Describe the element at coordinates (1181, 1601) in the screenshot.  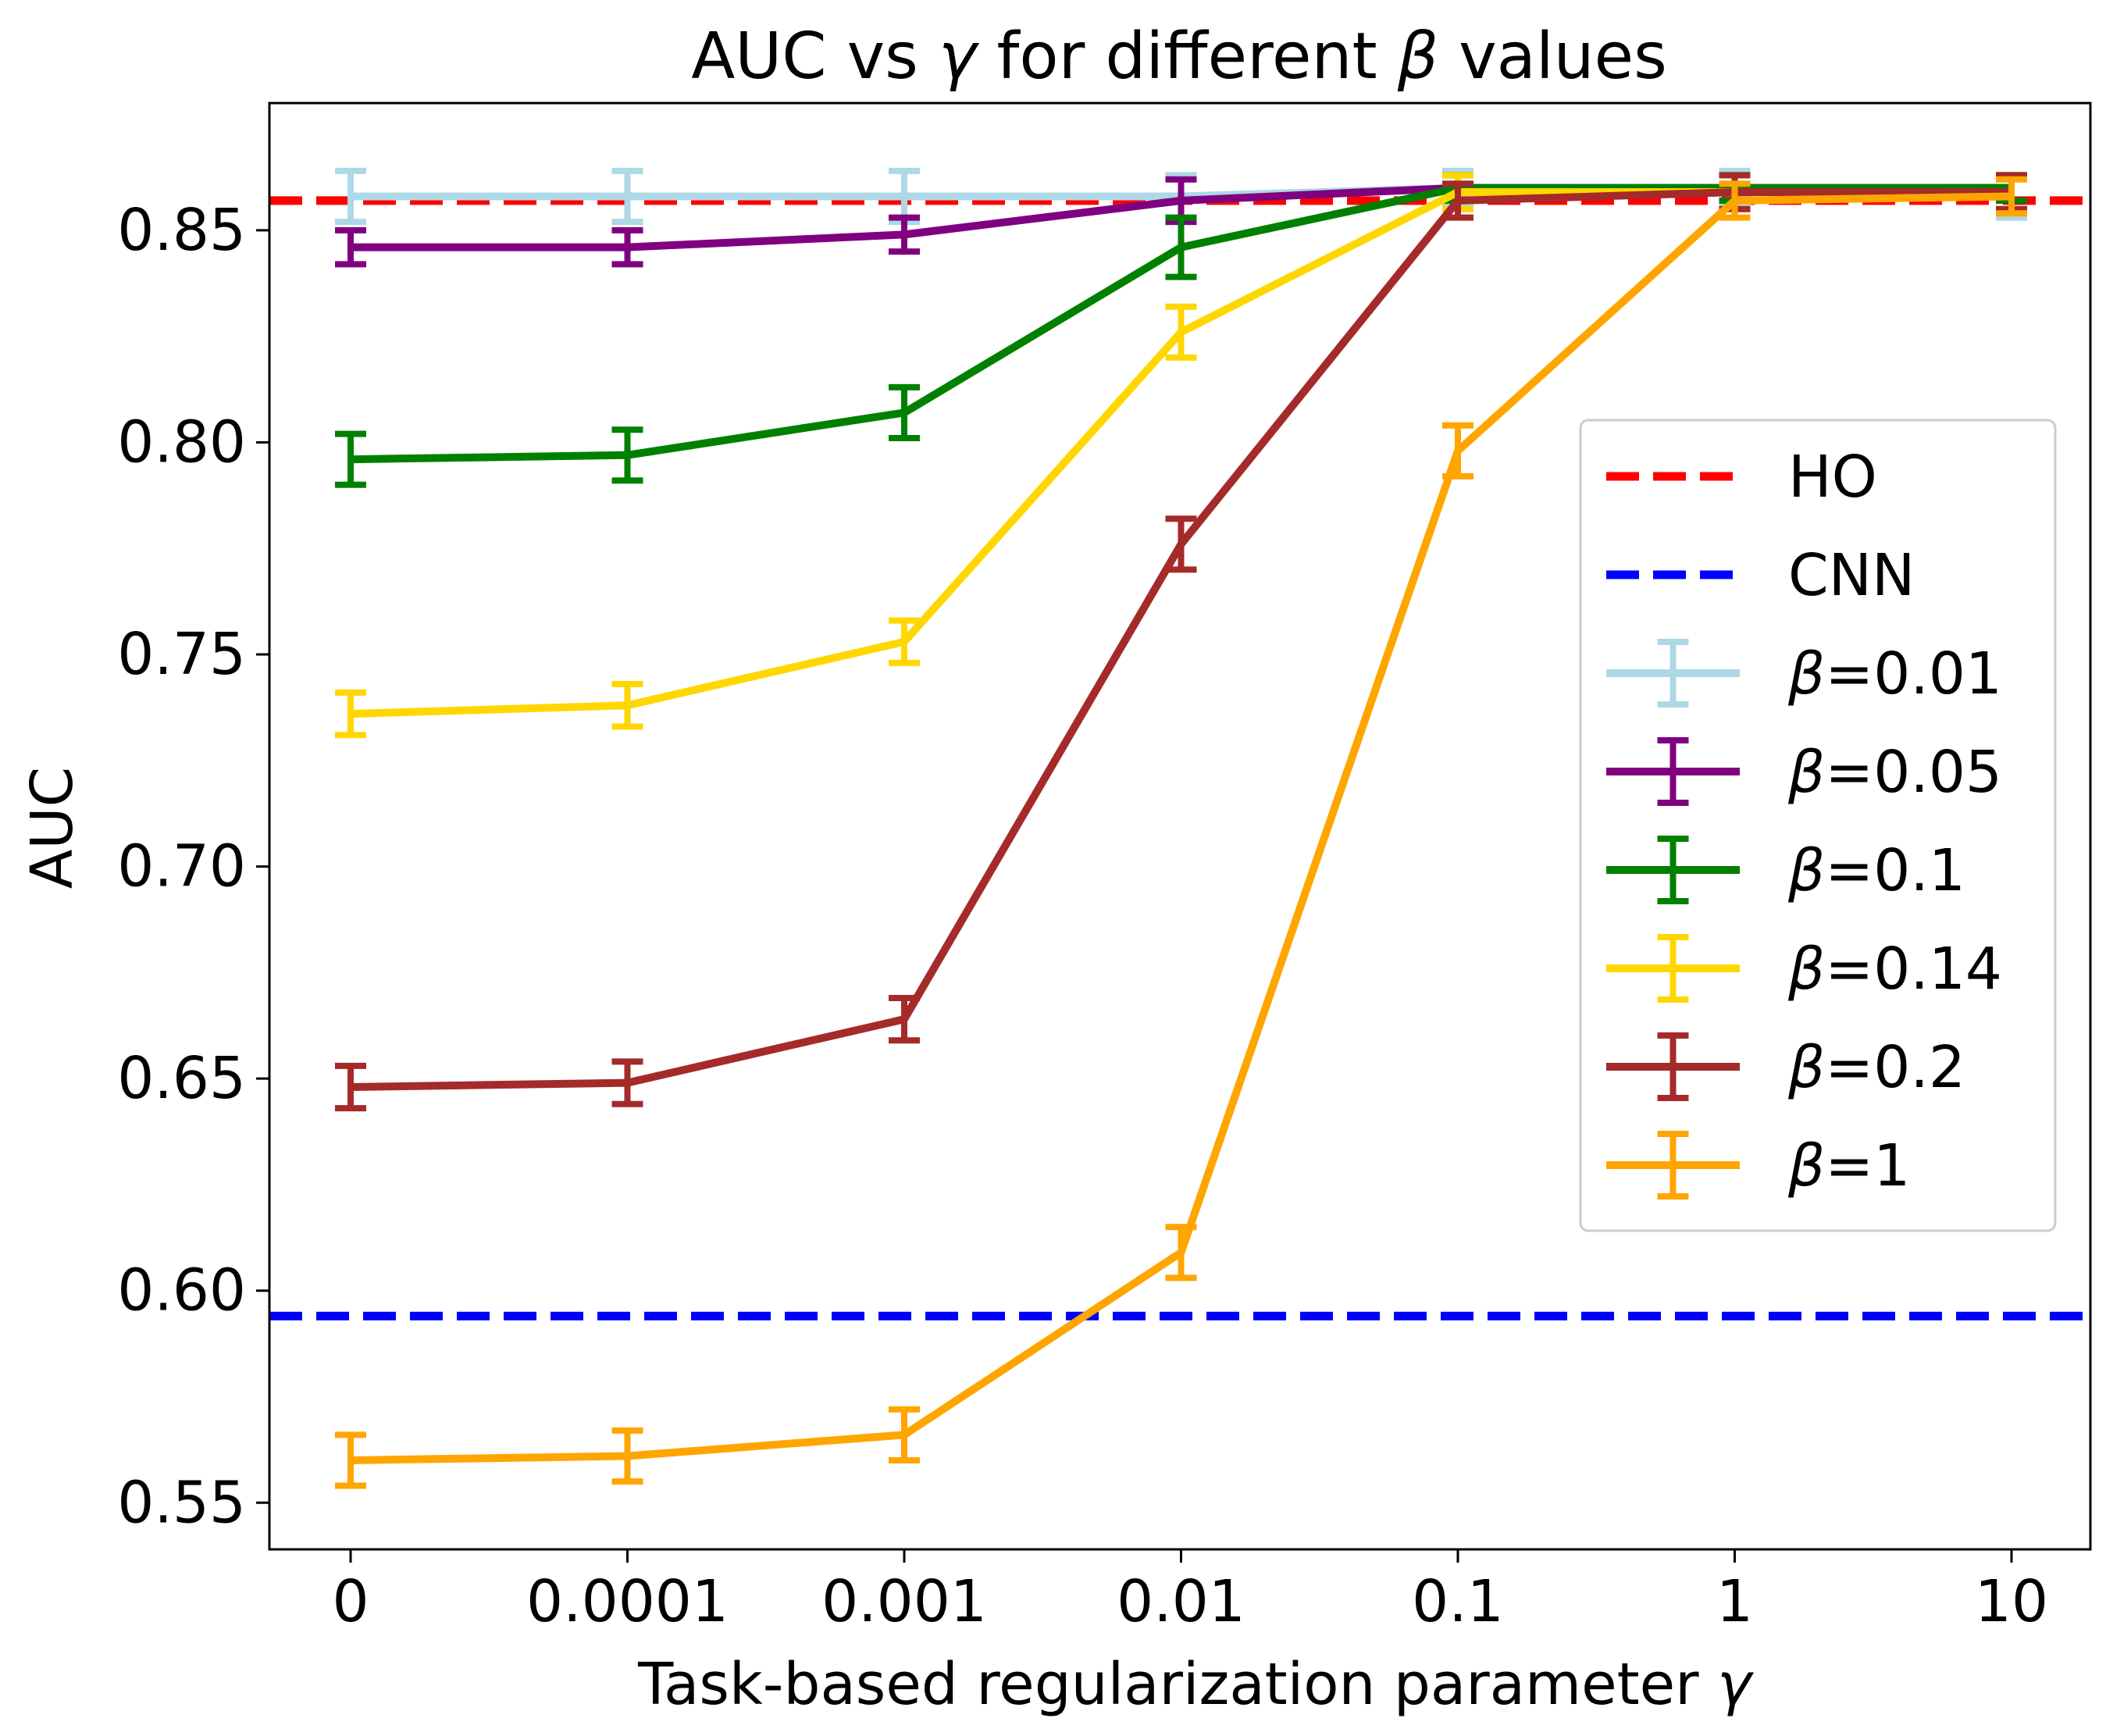
I see `x-tick-label: 0.01` at that location.